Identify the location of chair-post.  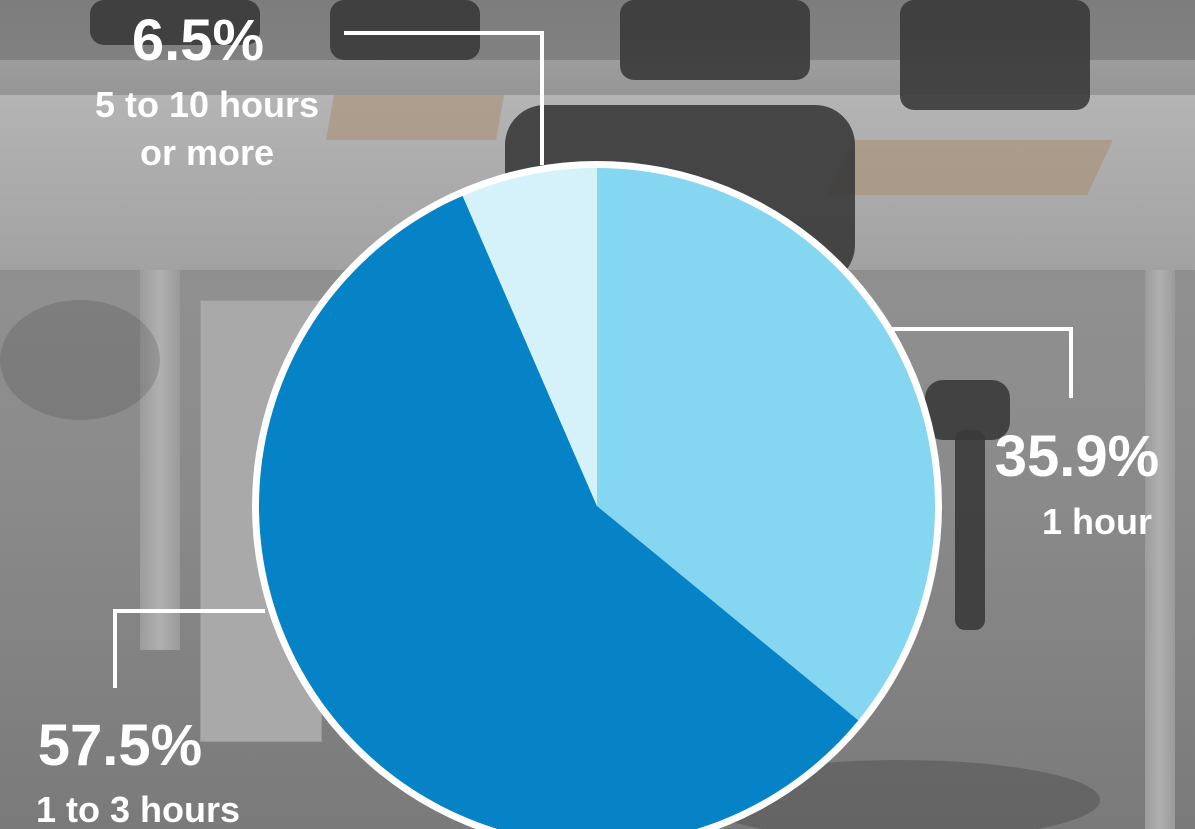
(970, 530).